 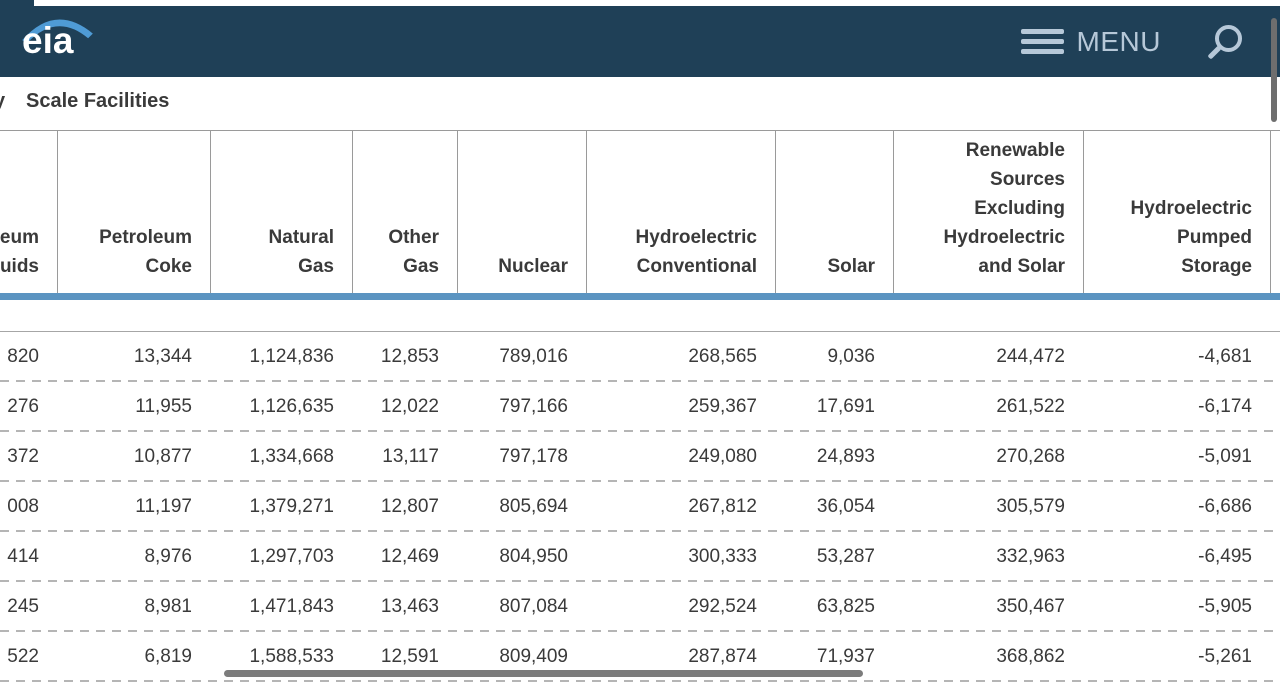 What do you see at coordinates (1118, 41) in the screenshot?
I see `menu-label: MENU` at bounding box center [1118, 41].